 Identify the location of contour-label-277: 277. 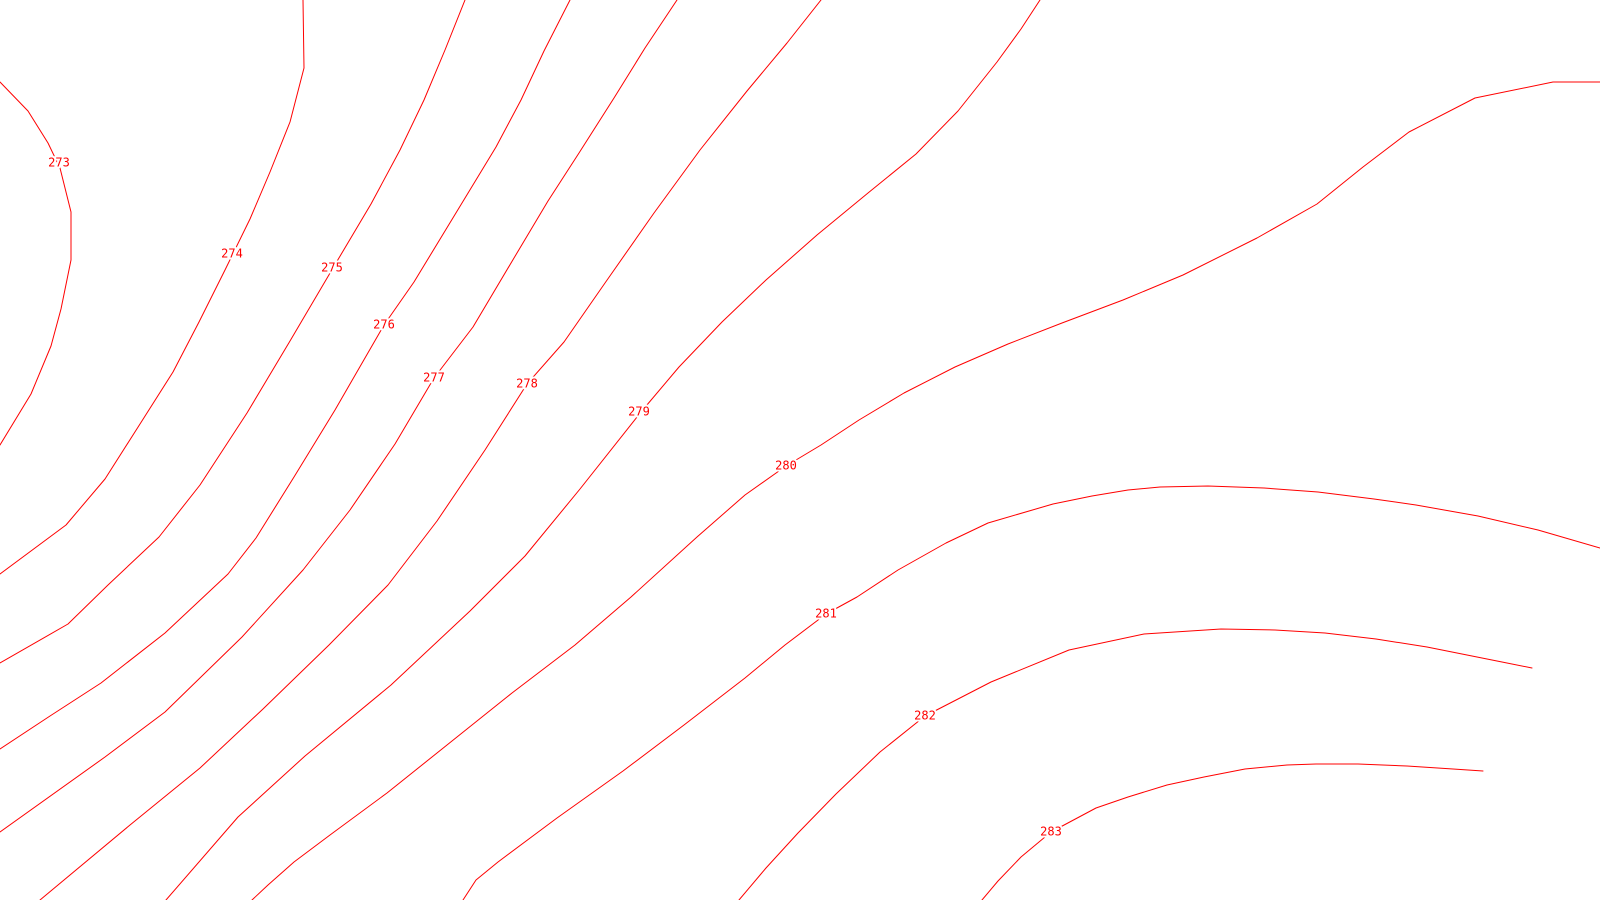
(434, 378).